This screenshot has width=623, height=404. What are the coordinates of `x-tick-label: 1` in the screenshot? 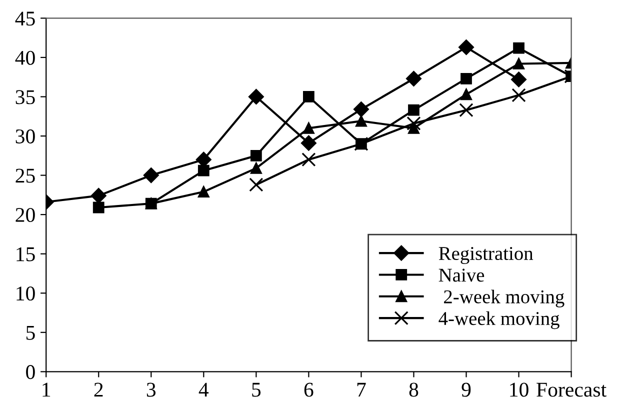 It's located at (46, 389).